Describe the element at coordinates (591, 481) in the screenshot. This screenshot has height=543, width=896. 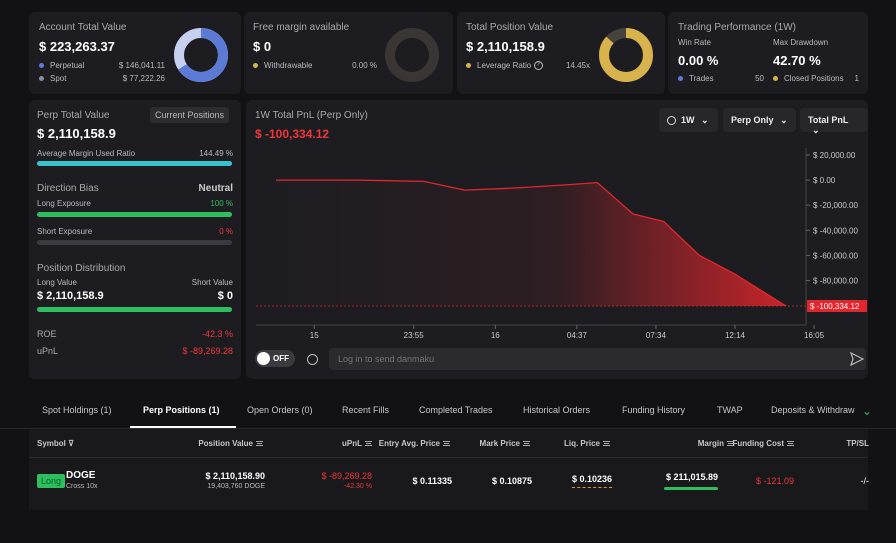
I see `liq-price-cell: $ 0.10236` at that location.